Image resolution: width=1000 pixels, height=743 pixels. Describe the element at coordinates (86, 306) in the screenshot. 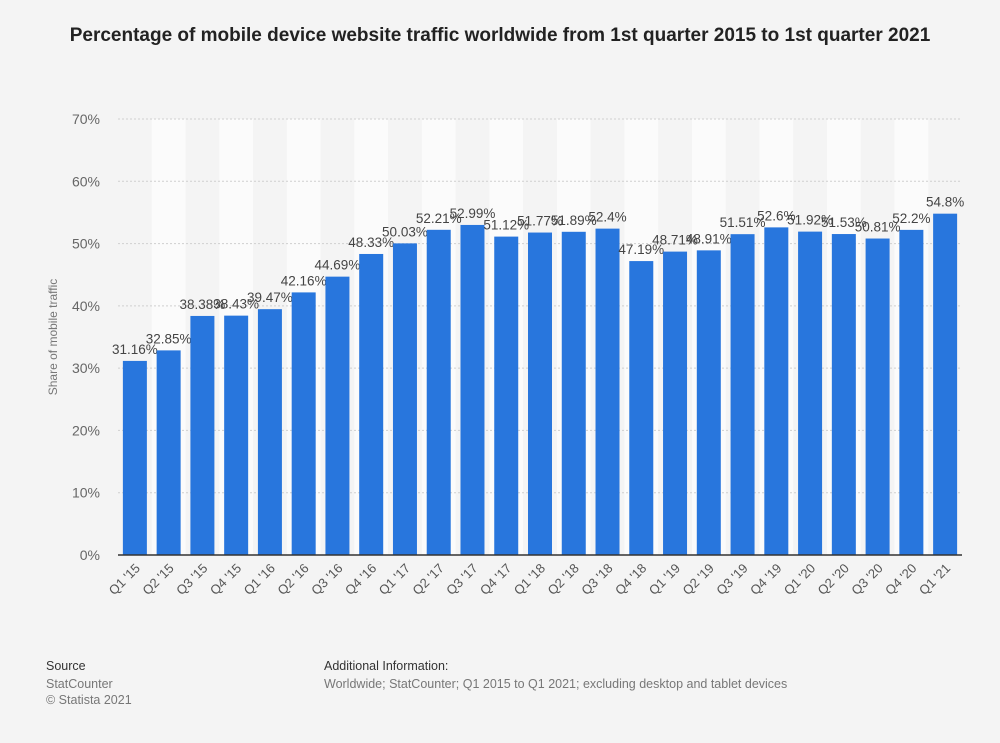

I see `y-tick-label: 40%` at that location.